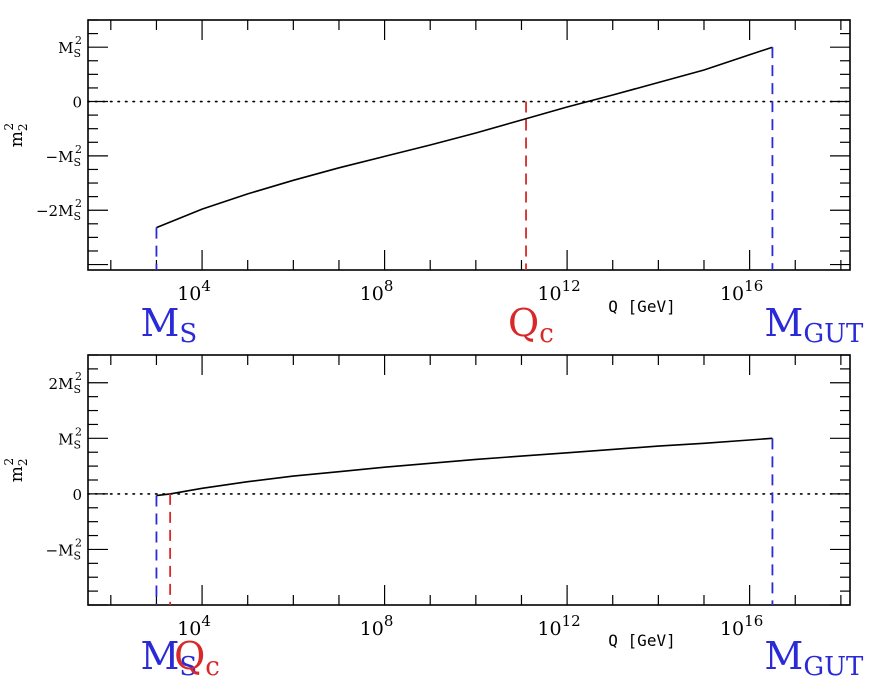  I want to click on y-tick-label: 2MS2, so click(65, 383).